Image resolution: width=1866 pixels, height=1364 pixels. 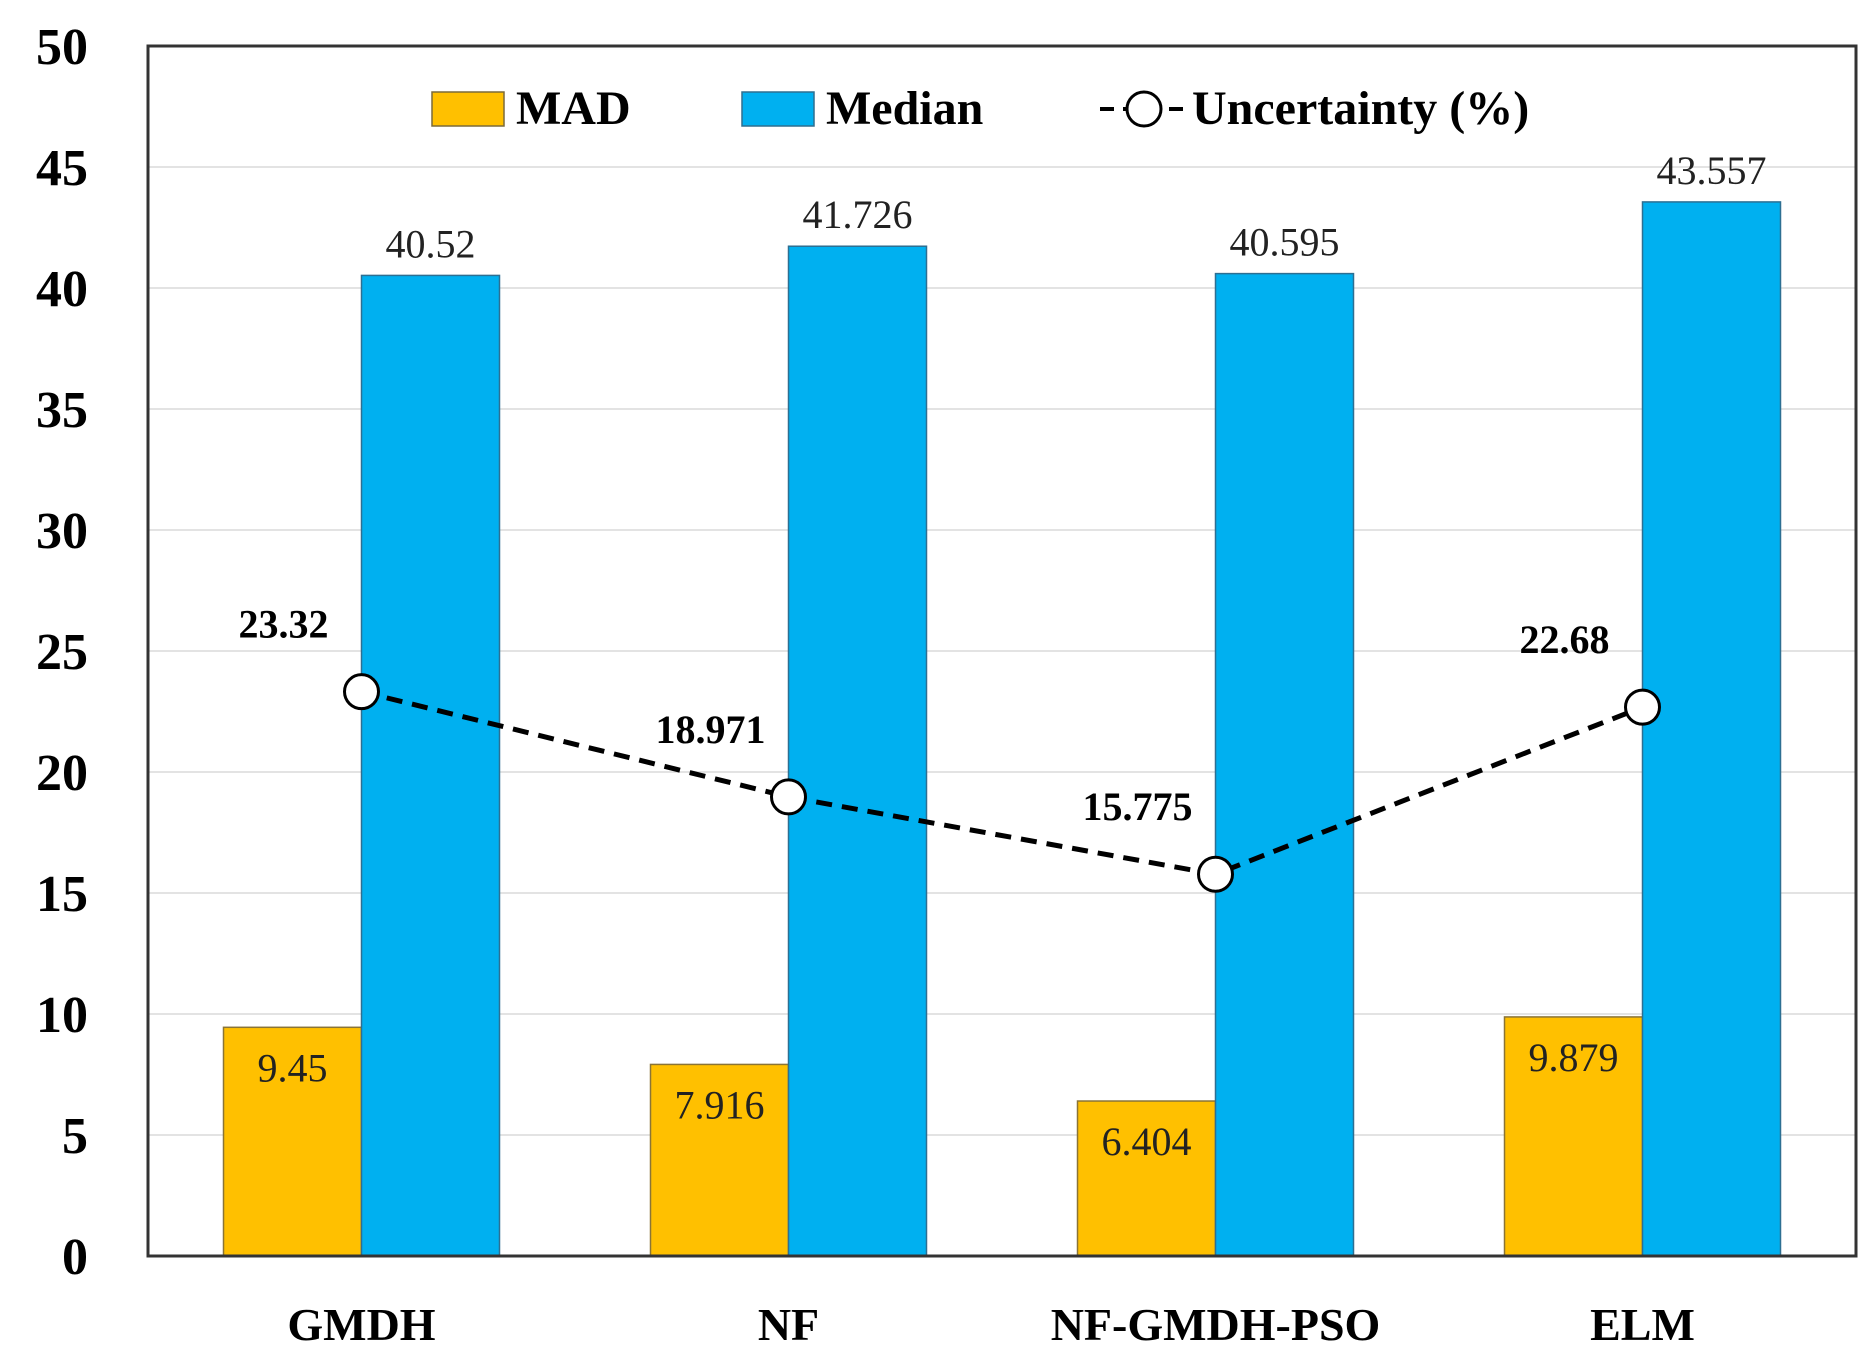 What do you see at coordinates (293, 1067) in the screenshot?
I see `data-label-mad: 9.45` at bounding box center [293, 1067].